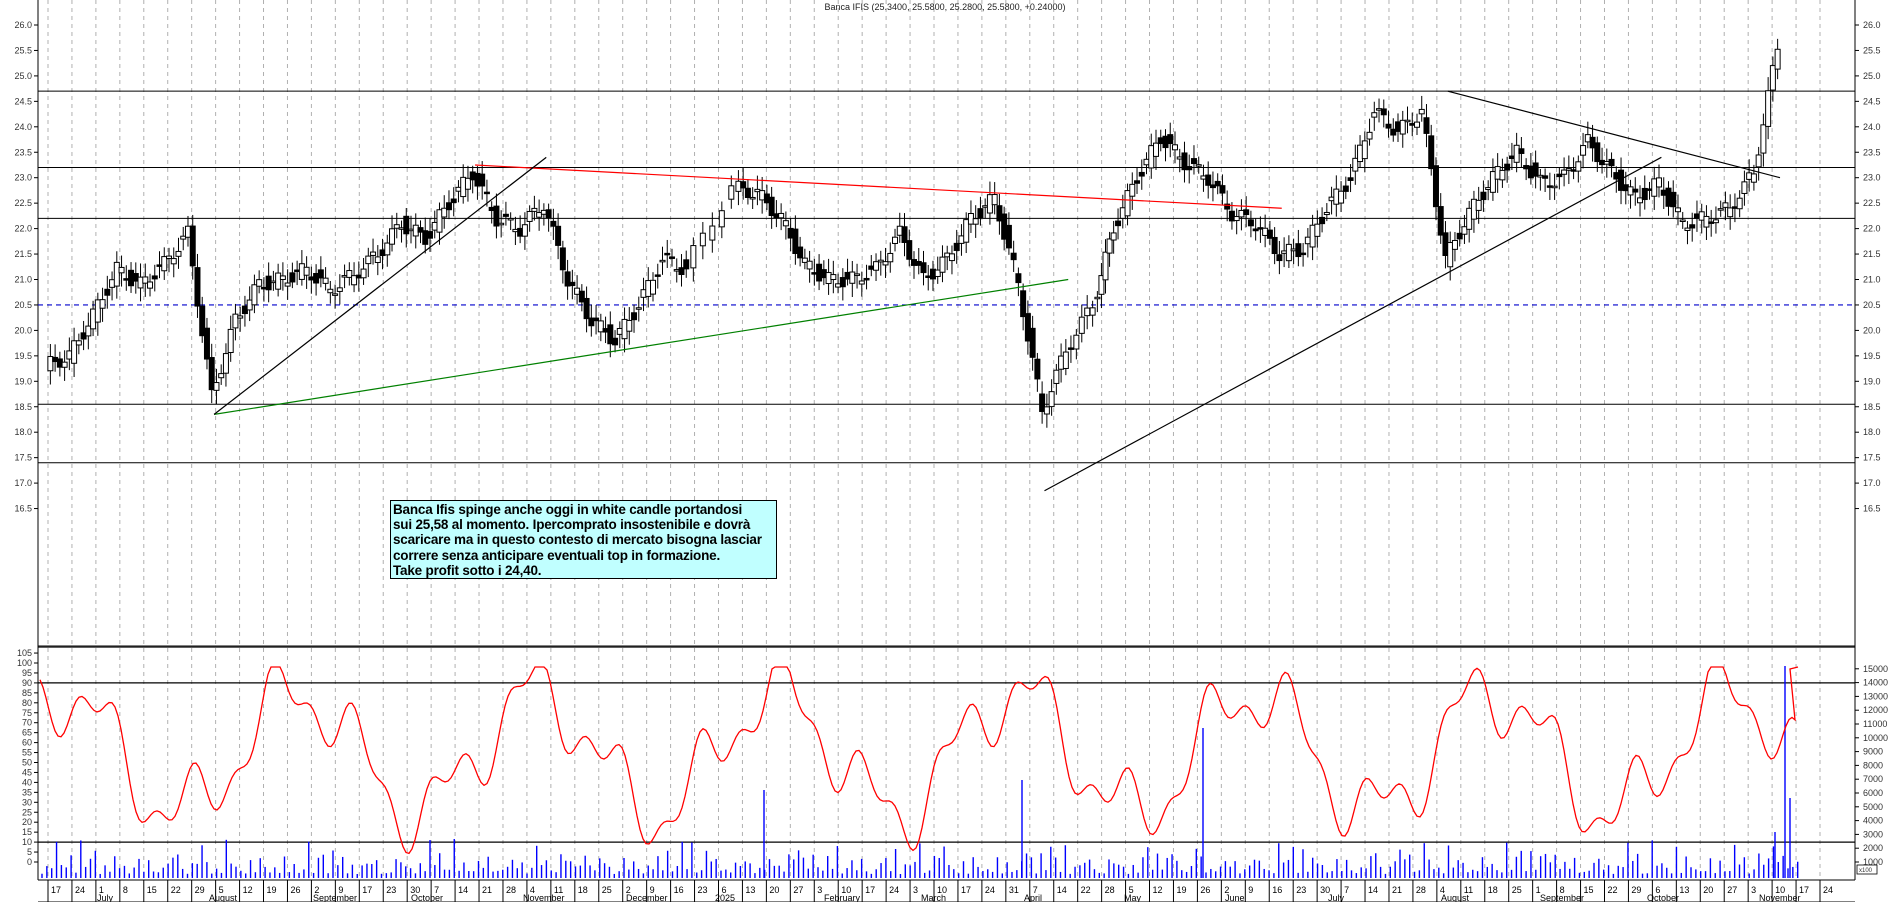 Image resolution: width=1890 pixels, height=907 pixels. What do you see at coordinates (23, 178) in the screenshot?
I see `price-tick-label: 23.0` at bounding box center [23, 178].